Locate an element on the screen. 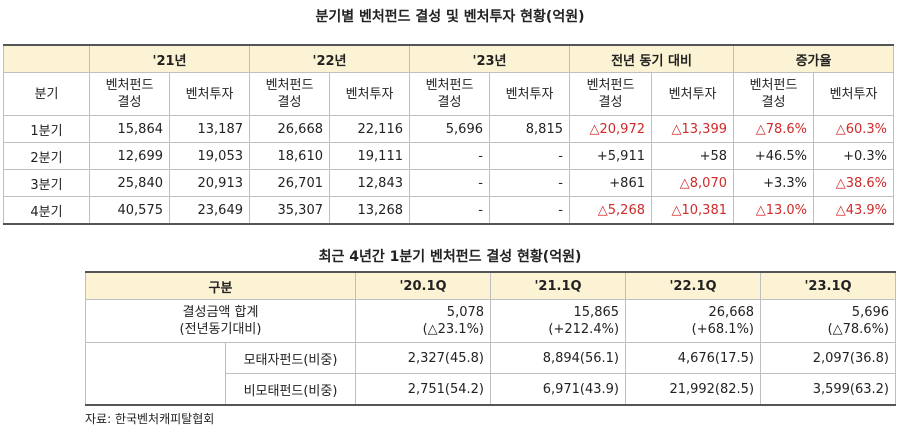 This screenshot has width=900, height=434. total-change: (△23.1%) is located at coordinates (453, 329).